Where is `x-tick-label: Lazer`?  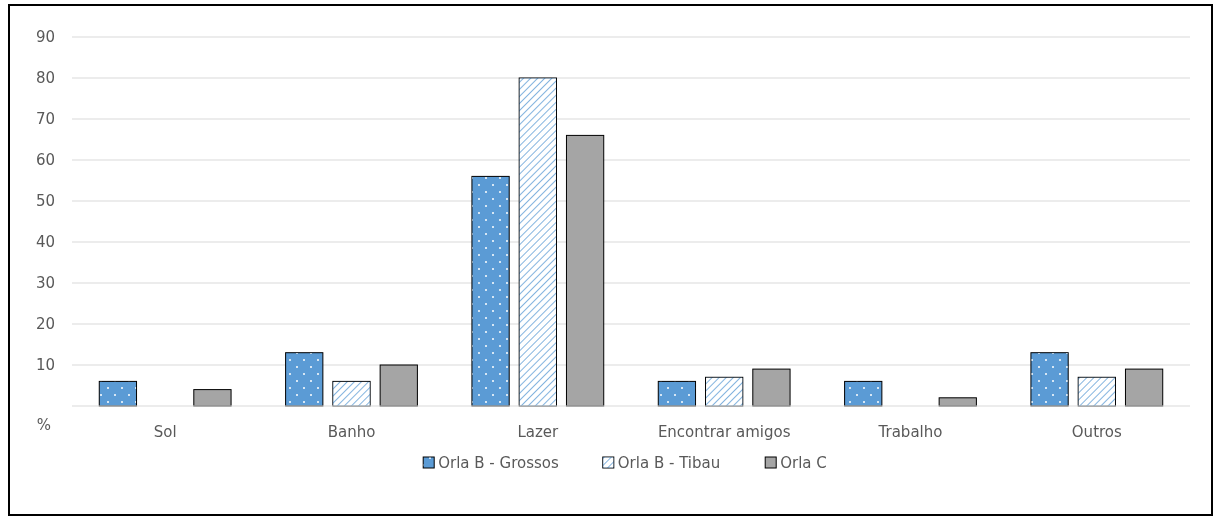 x-tick-label: Lazer is located at coordinates (538, 432).